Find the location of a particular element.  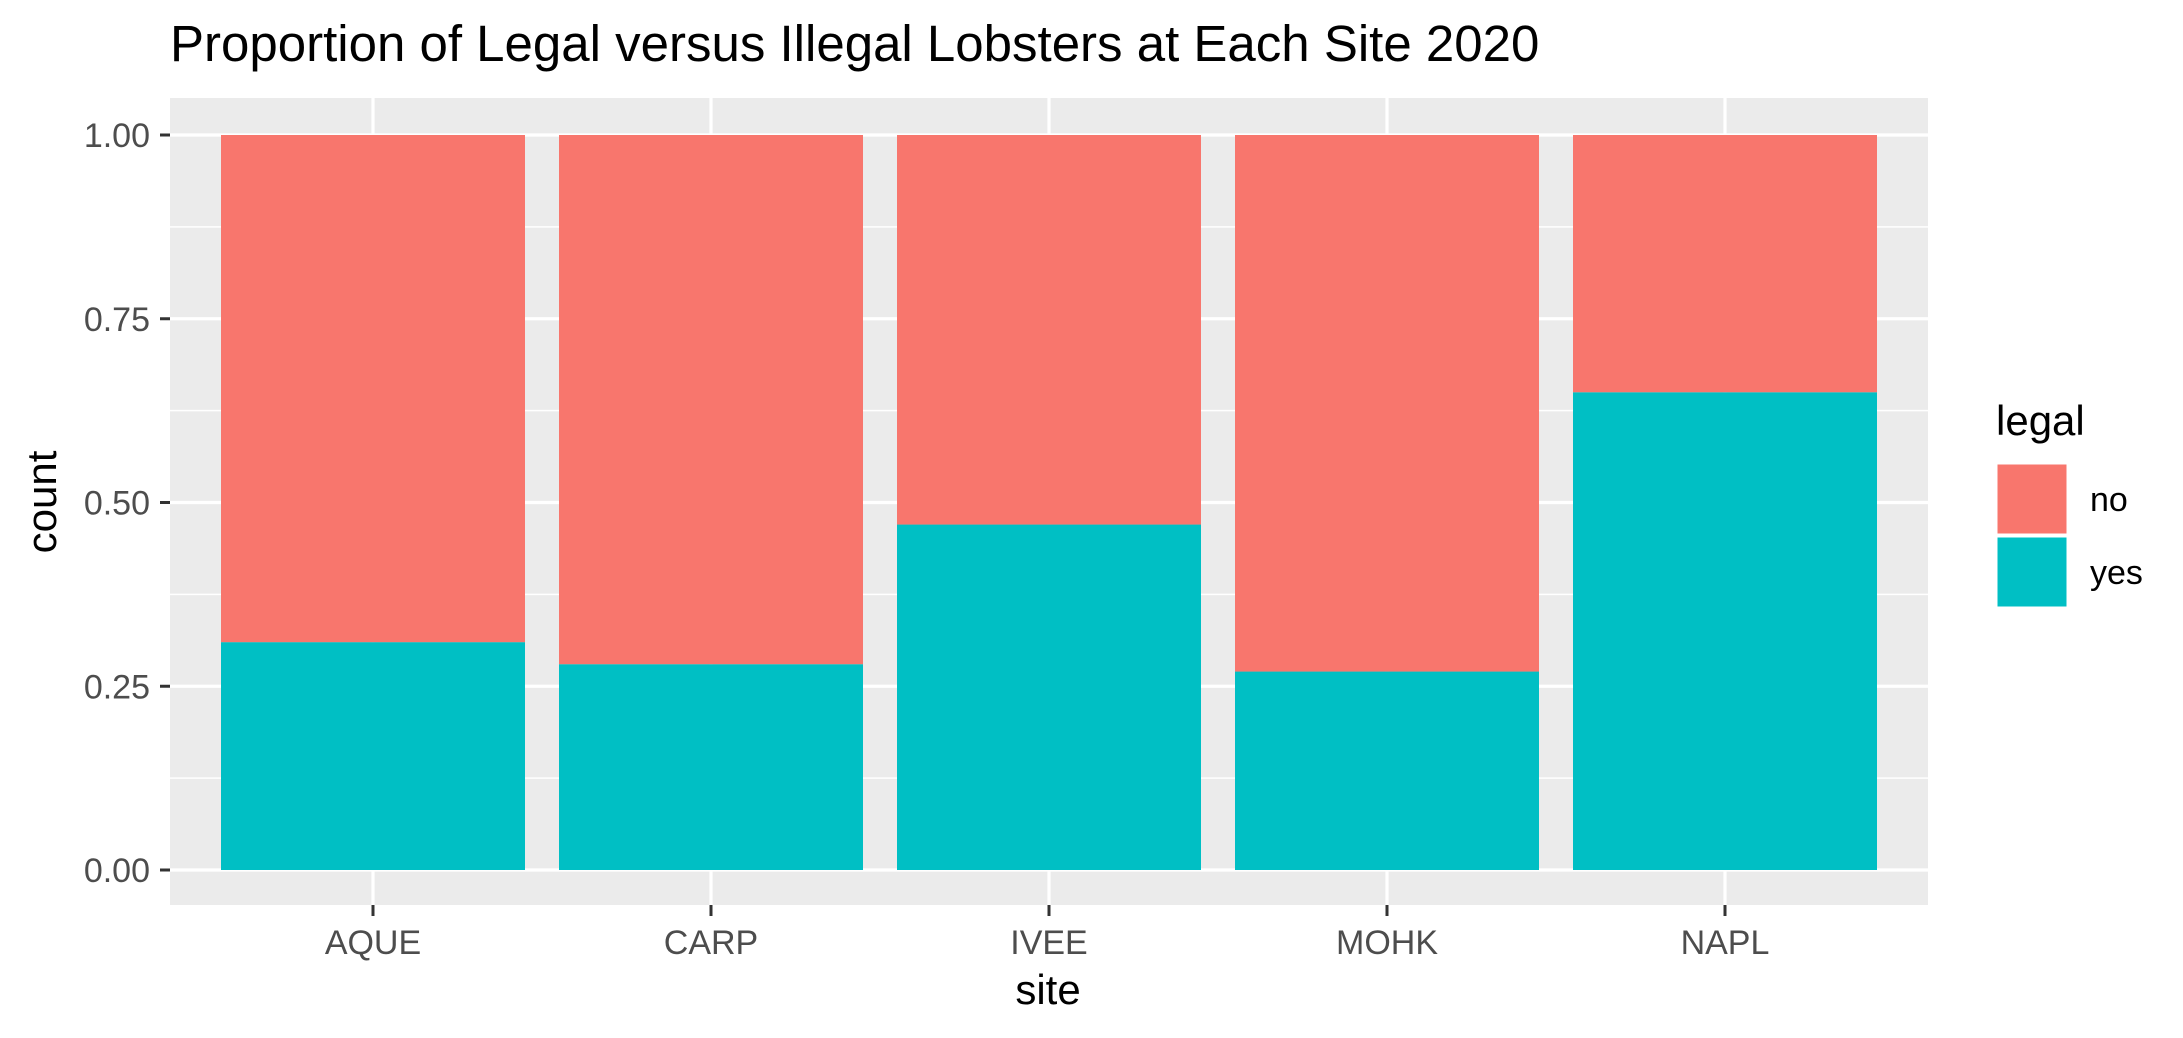

bar-napl-yes is located at coordinates (1725, 631).